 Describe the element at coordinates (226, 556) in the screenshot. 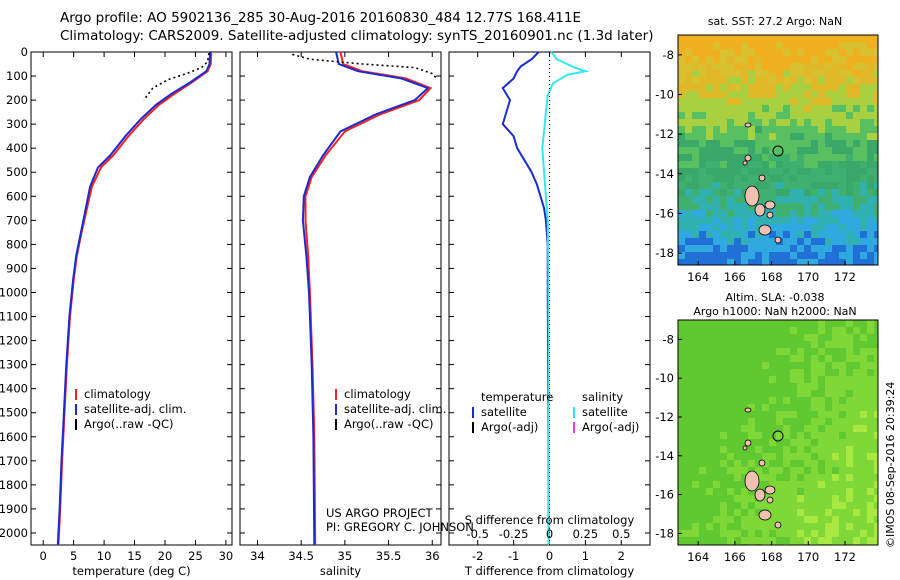

I see `x-tick-label: 30` at that location.